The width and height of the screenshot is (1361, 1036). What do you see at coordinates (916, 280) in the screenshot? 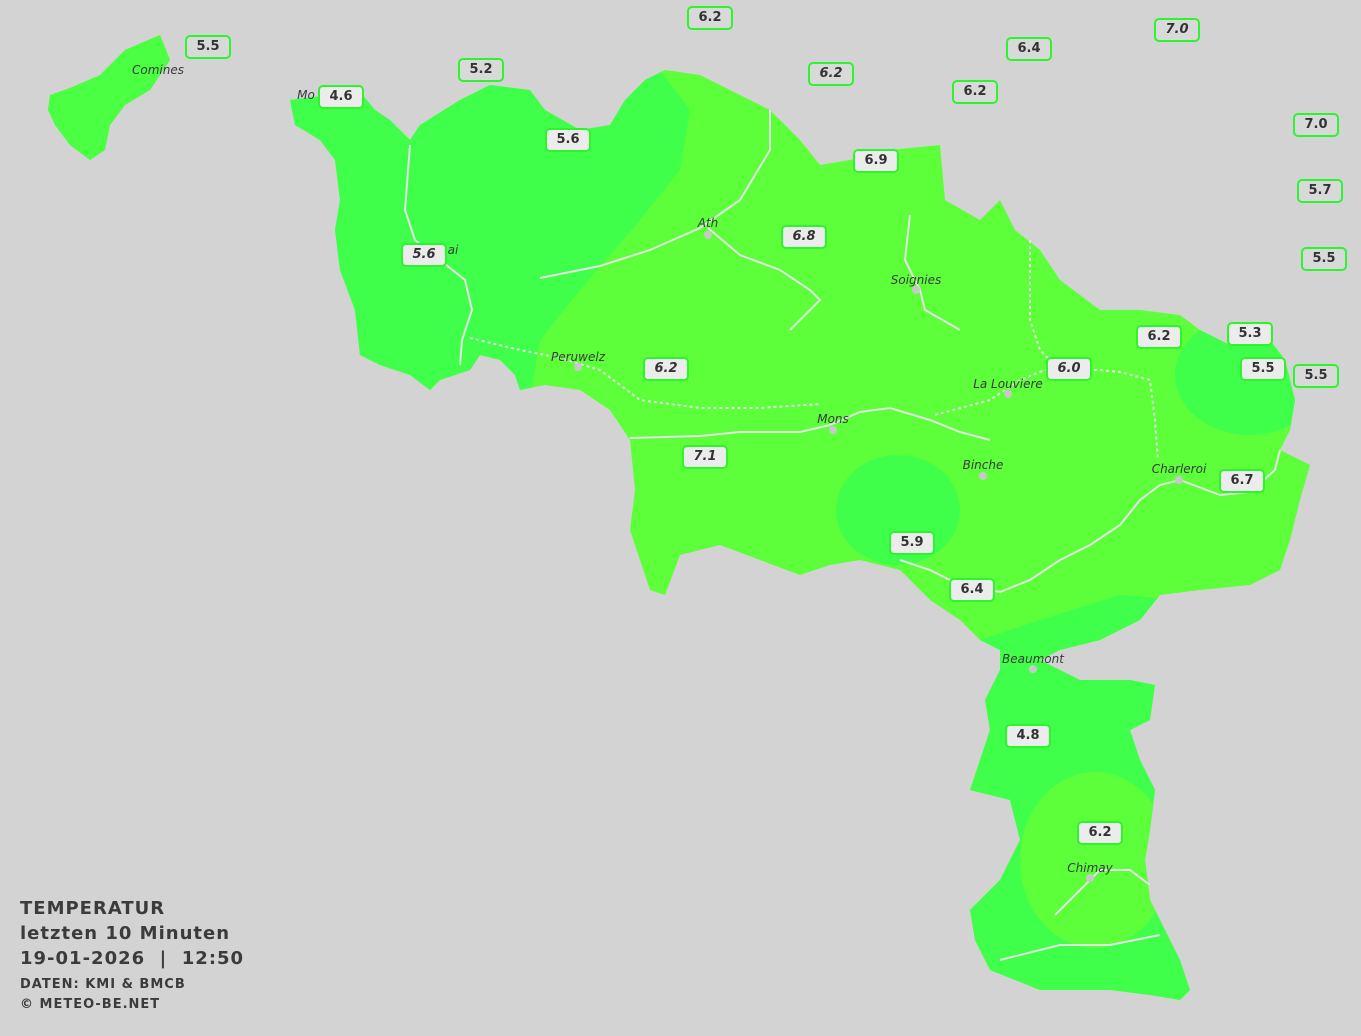
I see `city-label-soignies: Soignies` at bounding box center [916, 280].